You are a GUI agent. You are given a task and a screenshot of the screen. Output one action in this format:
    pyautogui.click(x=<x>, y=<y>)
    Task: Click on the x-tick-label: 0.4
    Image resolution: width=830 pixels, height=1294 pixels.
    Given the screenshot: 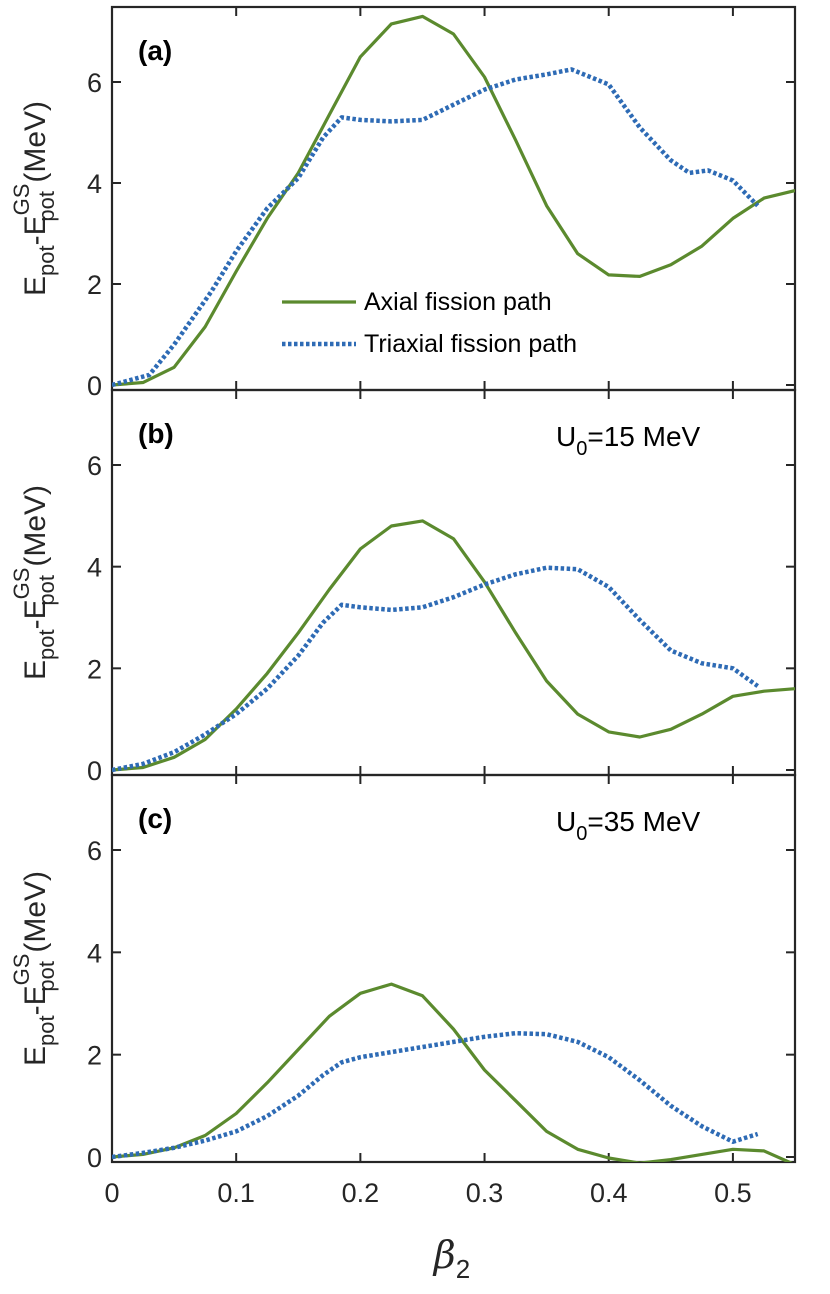 What is the action you would take?
    pyautogui.click(x=609, y=1193)
    